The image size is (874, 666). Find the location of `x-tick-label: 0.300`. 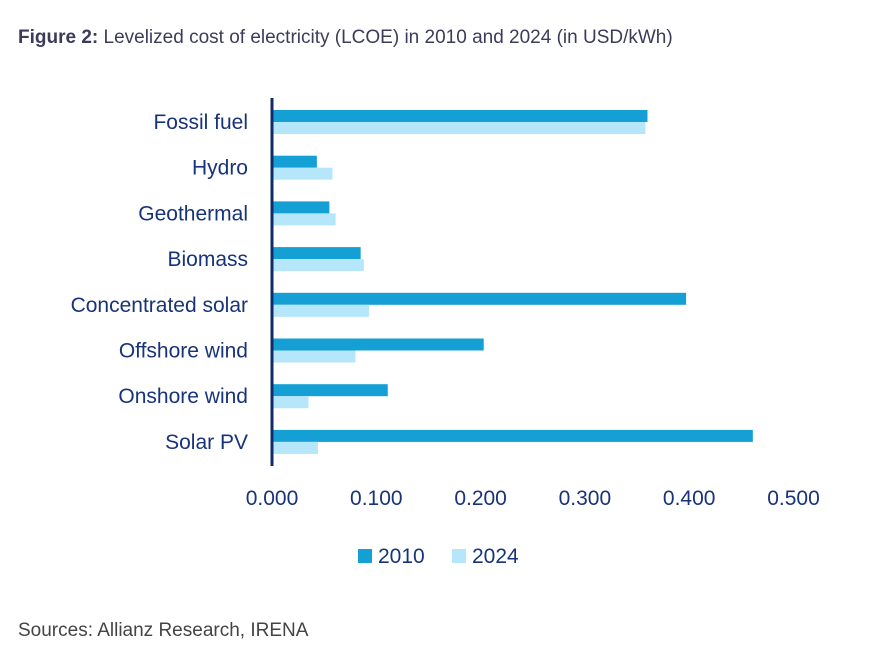

x-tick-label: 0.300 is located at coordinates (585, 498).